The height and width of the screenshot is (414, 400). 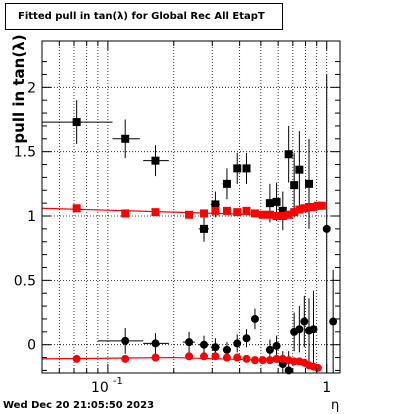 I want to click on timestamp: Wed Dec 20 21:05:50 2023, so click(x=79, y=405).